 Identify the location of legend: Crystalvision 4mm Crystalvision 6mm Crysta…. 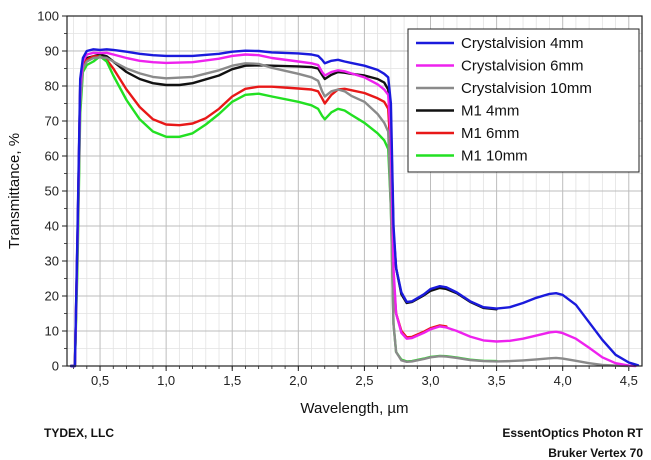
(523, 100).